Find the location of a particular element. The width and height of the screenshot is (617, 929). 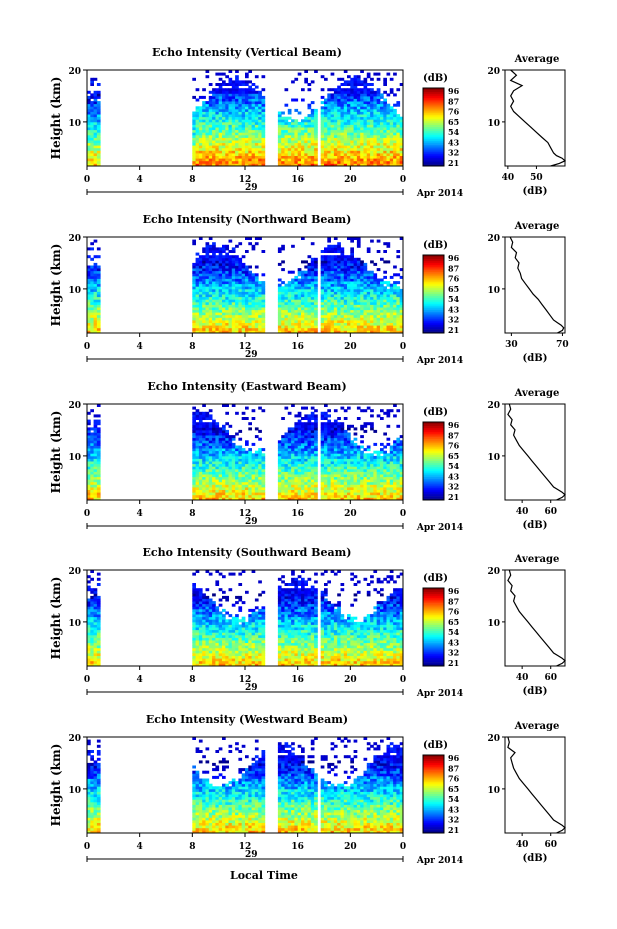

heatmap-cells is located at coordinates (245, 118).